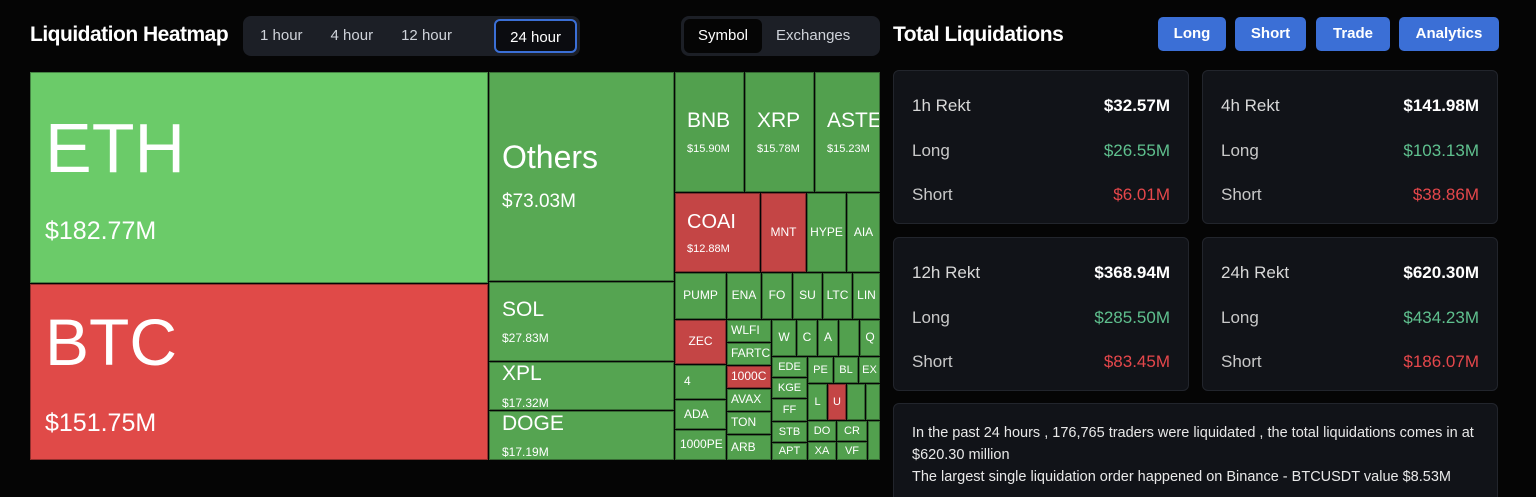  Describe the element at coordinates (708, 148) in the screenshot. I see `tile-value: $15.90M` at that location.